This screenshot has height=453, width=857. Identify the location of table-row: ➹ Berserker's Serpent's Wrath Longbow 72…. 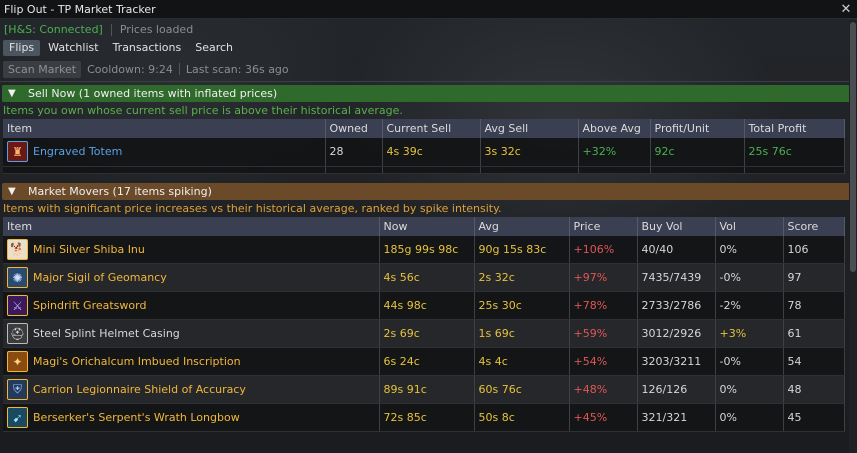
(424, 417).